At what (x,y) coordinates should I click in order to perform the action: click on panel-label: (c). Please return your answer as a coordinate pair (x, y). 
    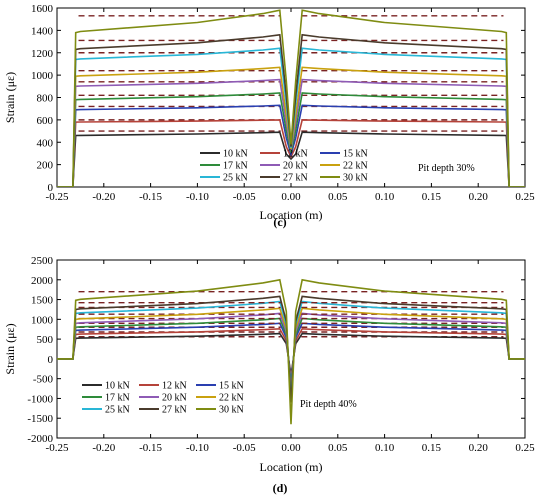
    Looking at the image, I should click on (279, 222).